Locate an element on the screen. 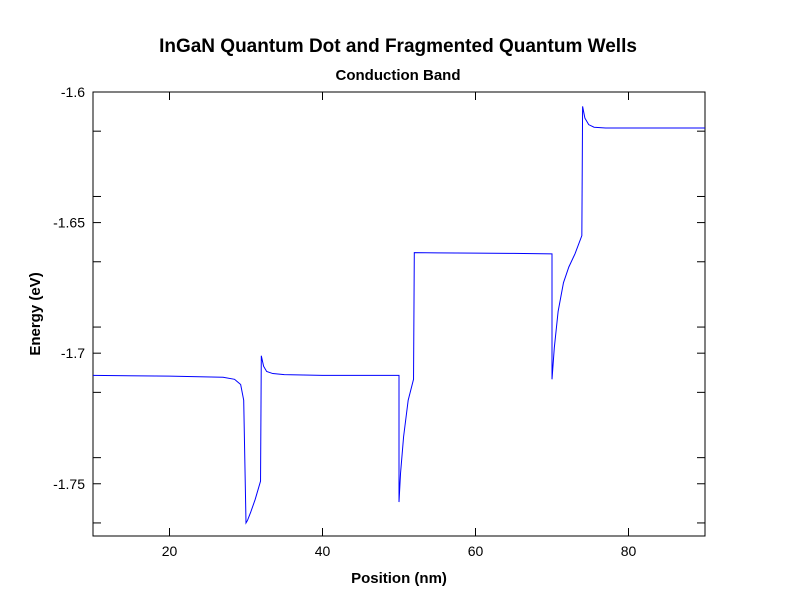 This screenshot has height=612, width=792. y-tick-label: -1.75 is located at coordinates (69, 484).